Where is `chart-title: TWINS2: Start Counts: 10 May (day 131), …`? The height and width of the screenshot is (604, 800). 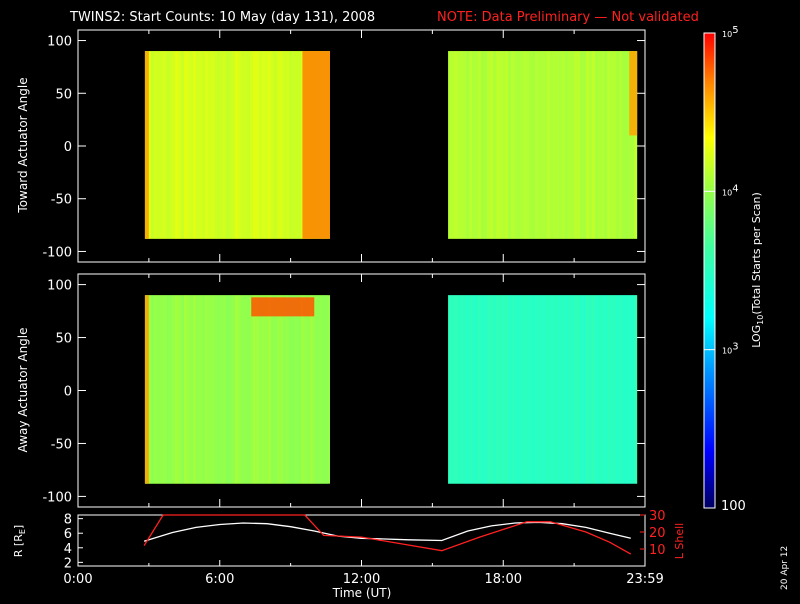
chart-title: TWINS2: Start Counts: 10 May (day 131), … is located at coordinates (222, 17).